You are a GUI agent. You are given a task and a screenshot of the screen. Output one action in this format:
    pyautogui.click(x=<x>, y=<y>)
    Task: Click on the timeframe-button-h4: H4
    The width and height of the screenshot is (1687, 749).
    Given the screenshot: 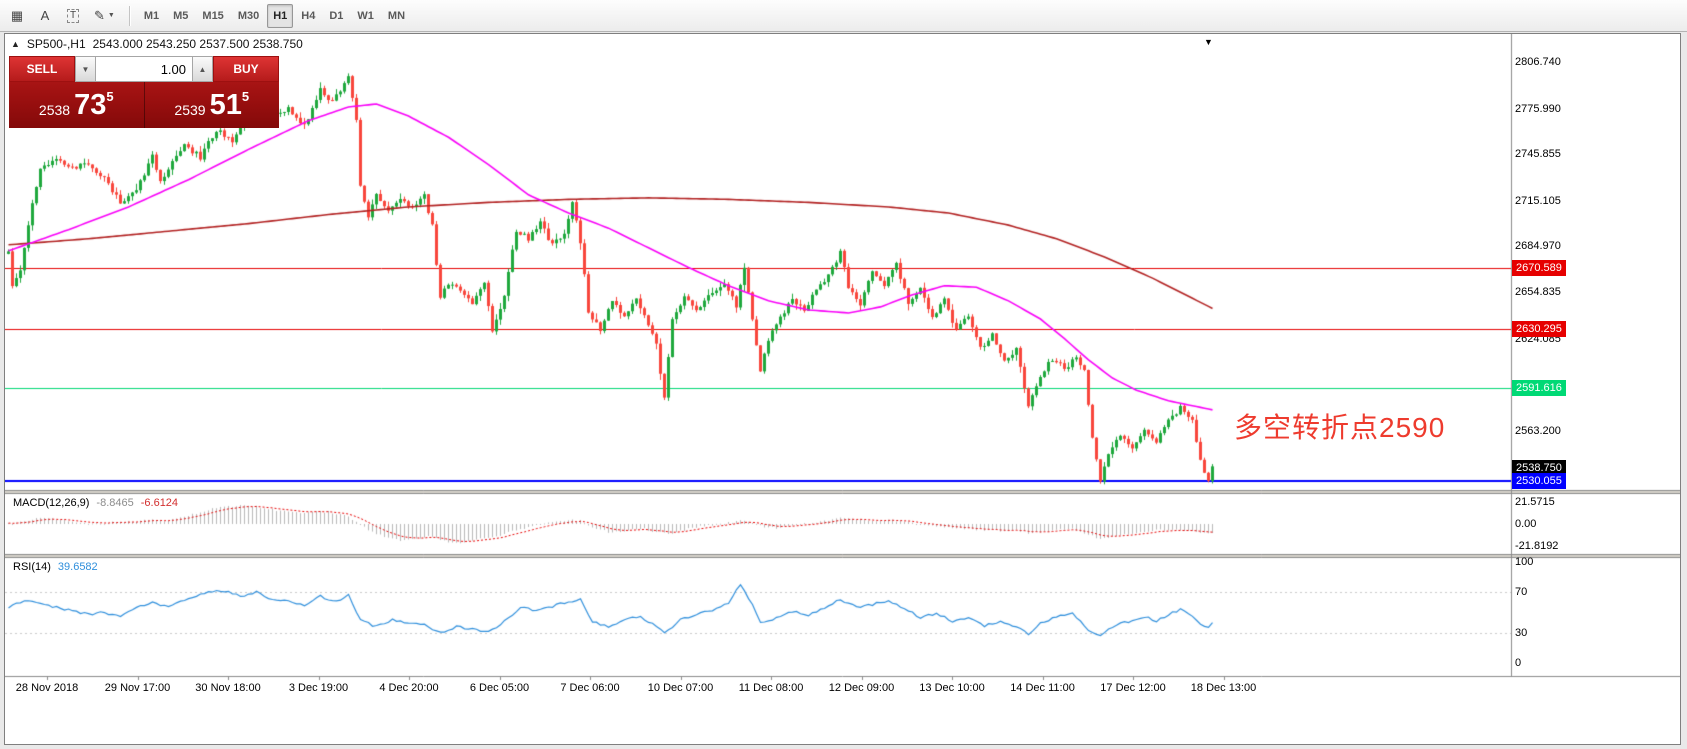 What is the action you would take?
    pyautogui.click(x=308, y=16)
    